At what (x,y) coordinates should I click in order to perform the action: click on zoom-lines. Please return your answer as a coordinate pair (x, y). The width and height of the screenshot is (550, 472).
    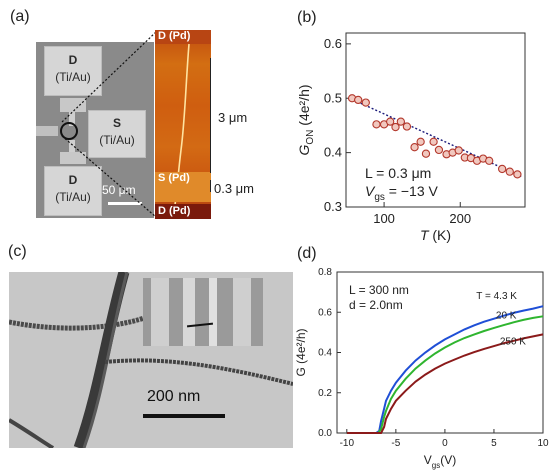
    Looking at the image, I should click on (109, 124).